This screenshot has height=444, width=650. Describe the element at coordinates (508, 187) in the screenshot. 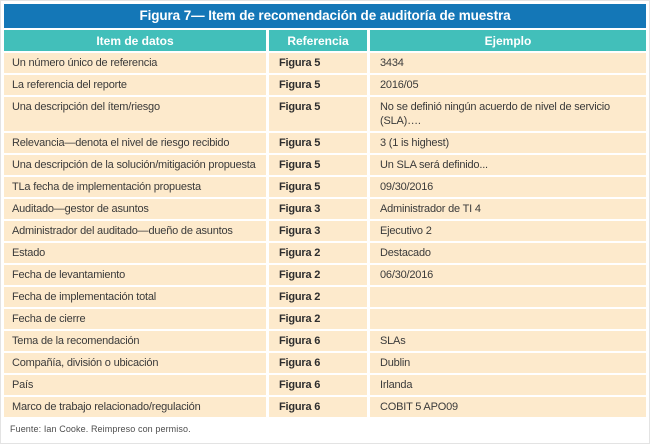

I see `table-cell-example: 09/30/2016` at that location.